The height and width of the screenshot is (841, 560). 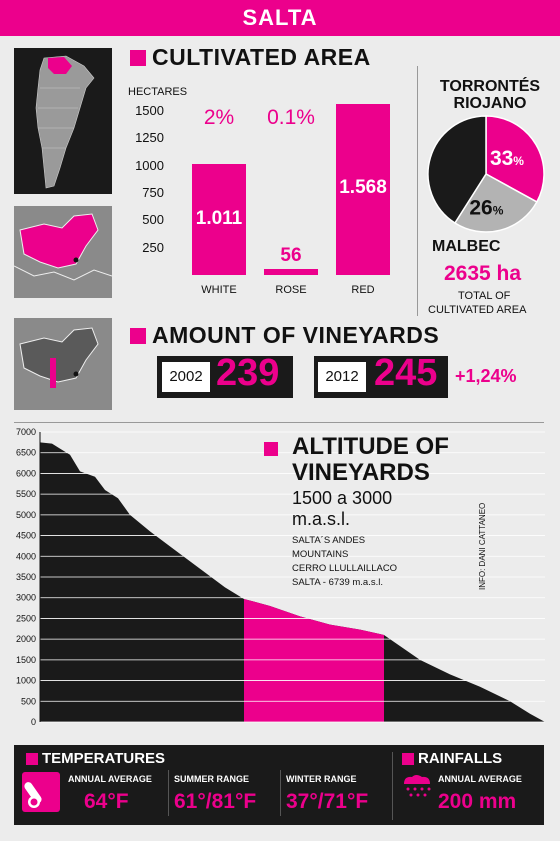 What do you see at coordinates (320, 554) in the screenshot?
I see `altitude-note-2: MOUNTAINS` at bounding box center [320, 554].